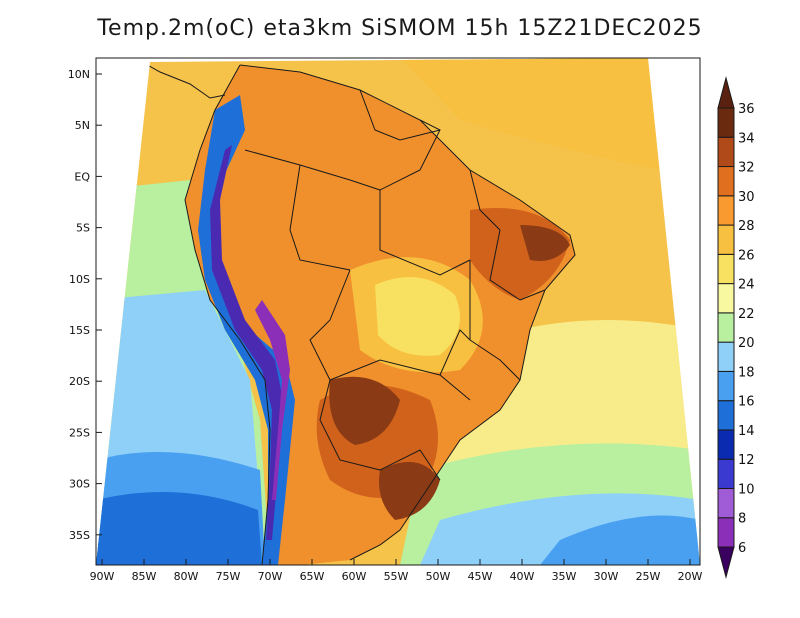  Describe the element at coordinates (272, 400) in the screenshot. I see `andes-peaks` at that location.